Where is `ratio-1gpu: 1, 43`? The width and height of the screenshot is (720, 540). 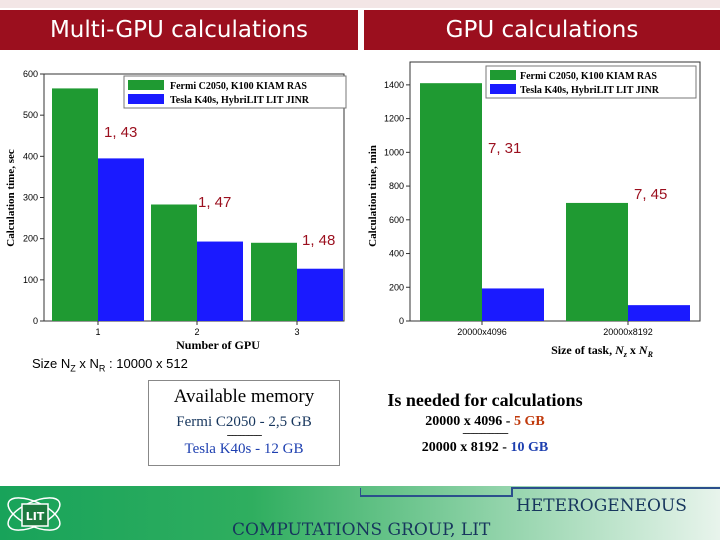
ratio-1gpu: 1, 43 is located at coordinates (121, 132).